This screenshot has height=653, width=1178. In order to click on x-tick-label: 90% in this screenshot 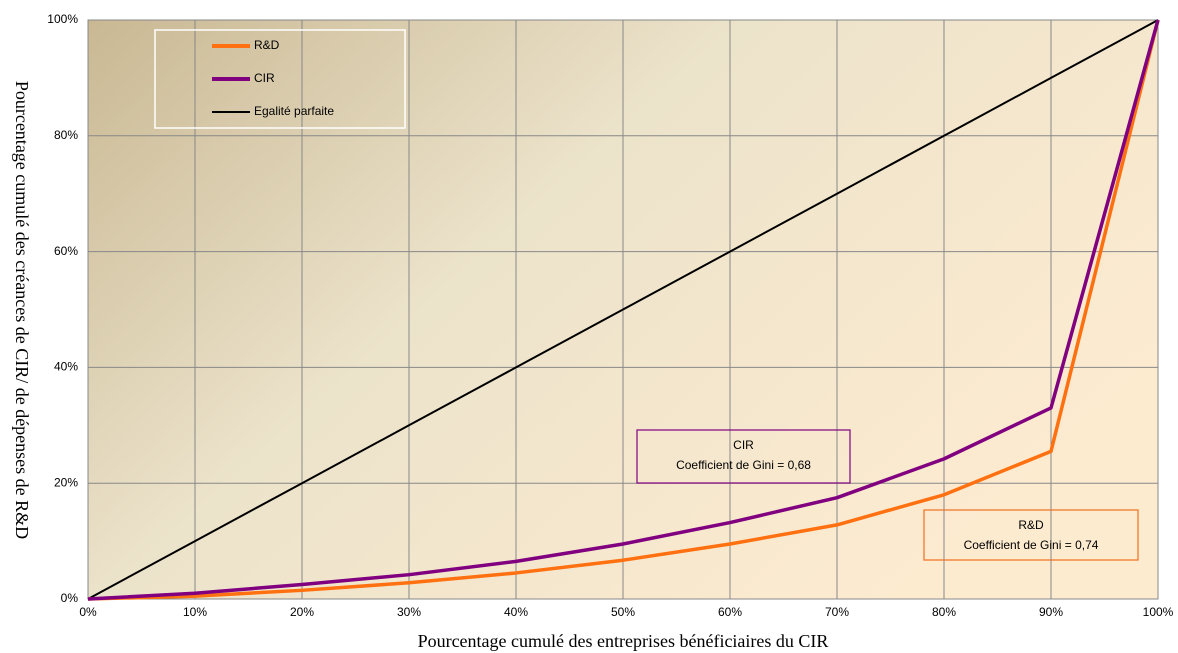, I will do `click(1051, 612)`.